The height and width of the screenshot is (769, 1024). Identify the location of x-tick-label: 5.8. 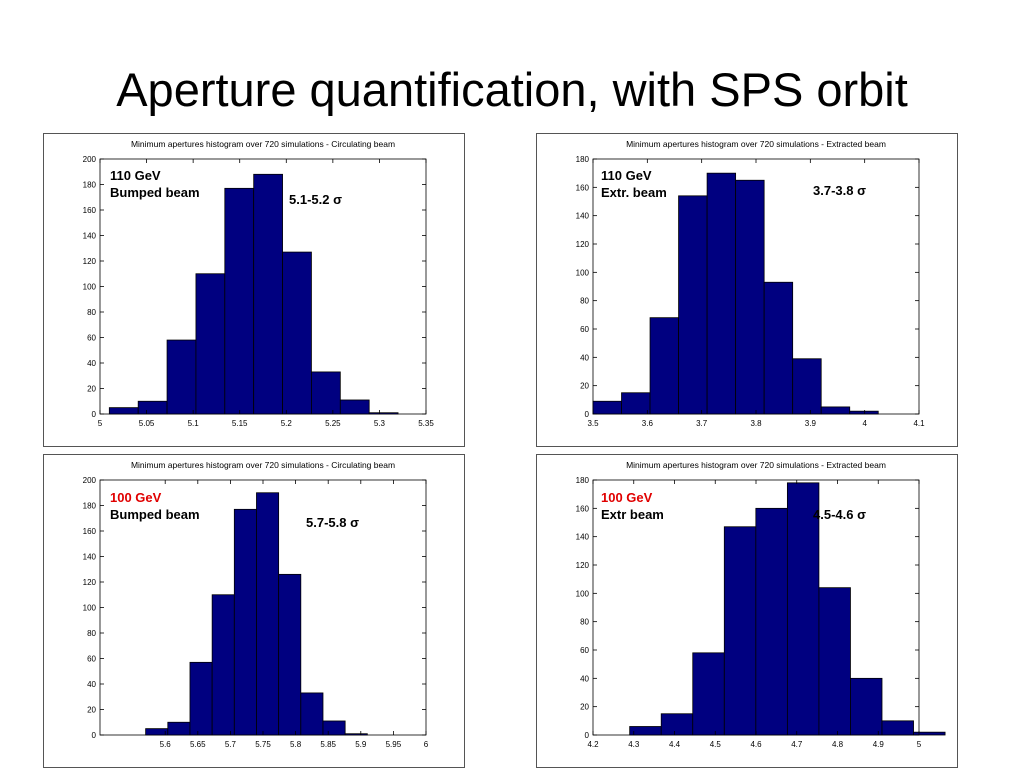
(296, 744).